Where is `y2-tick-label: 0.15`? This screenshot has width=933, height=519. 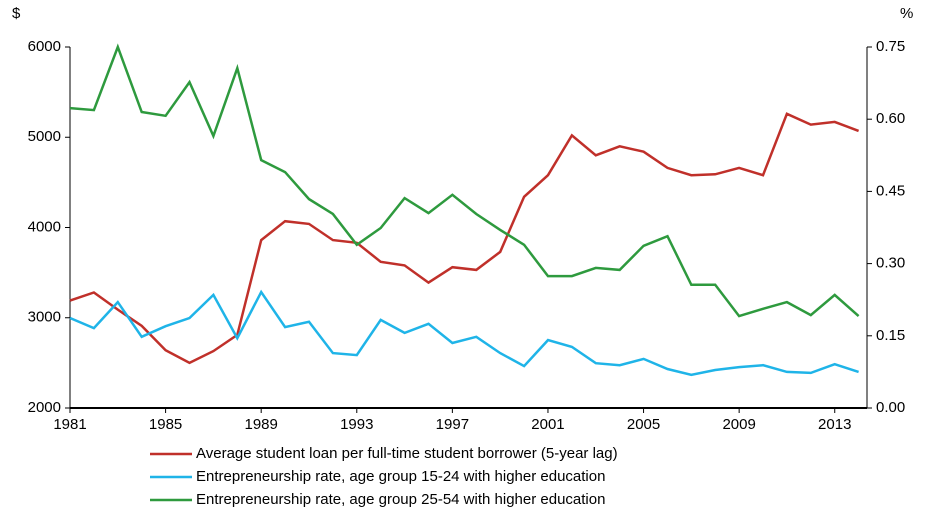
y2-tick-label: 0.15 is located at coordinates (890, 335).